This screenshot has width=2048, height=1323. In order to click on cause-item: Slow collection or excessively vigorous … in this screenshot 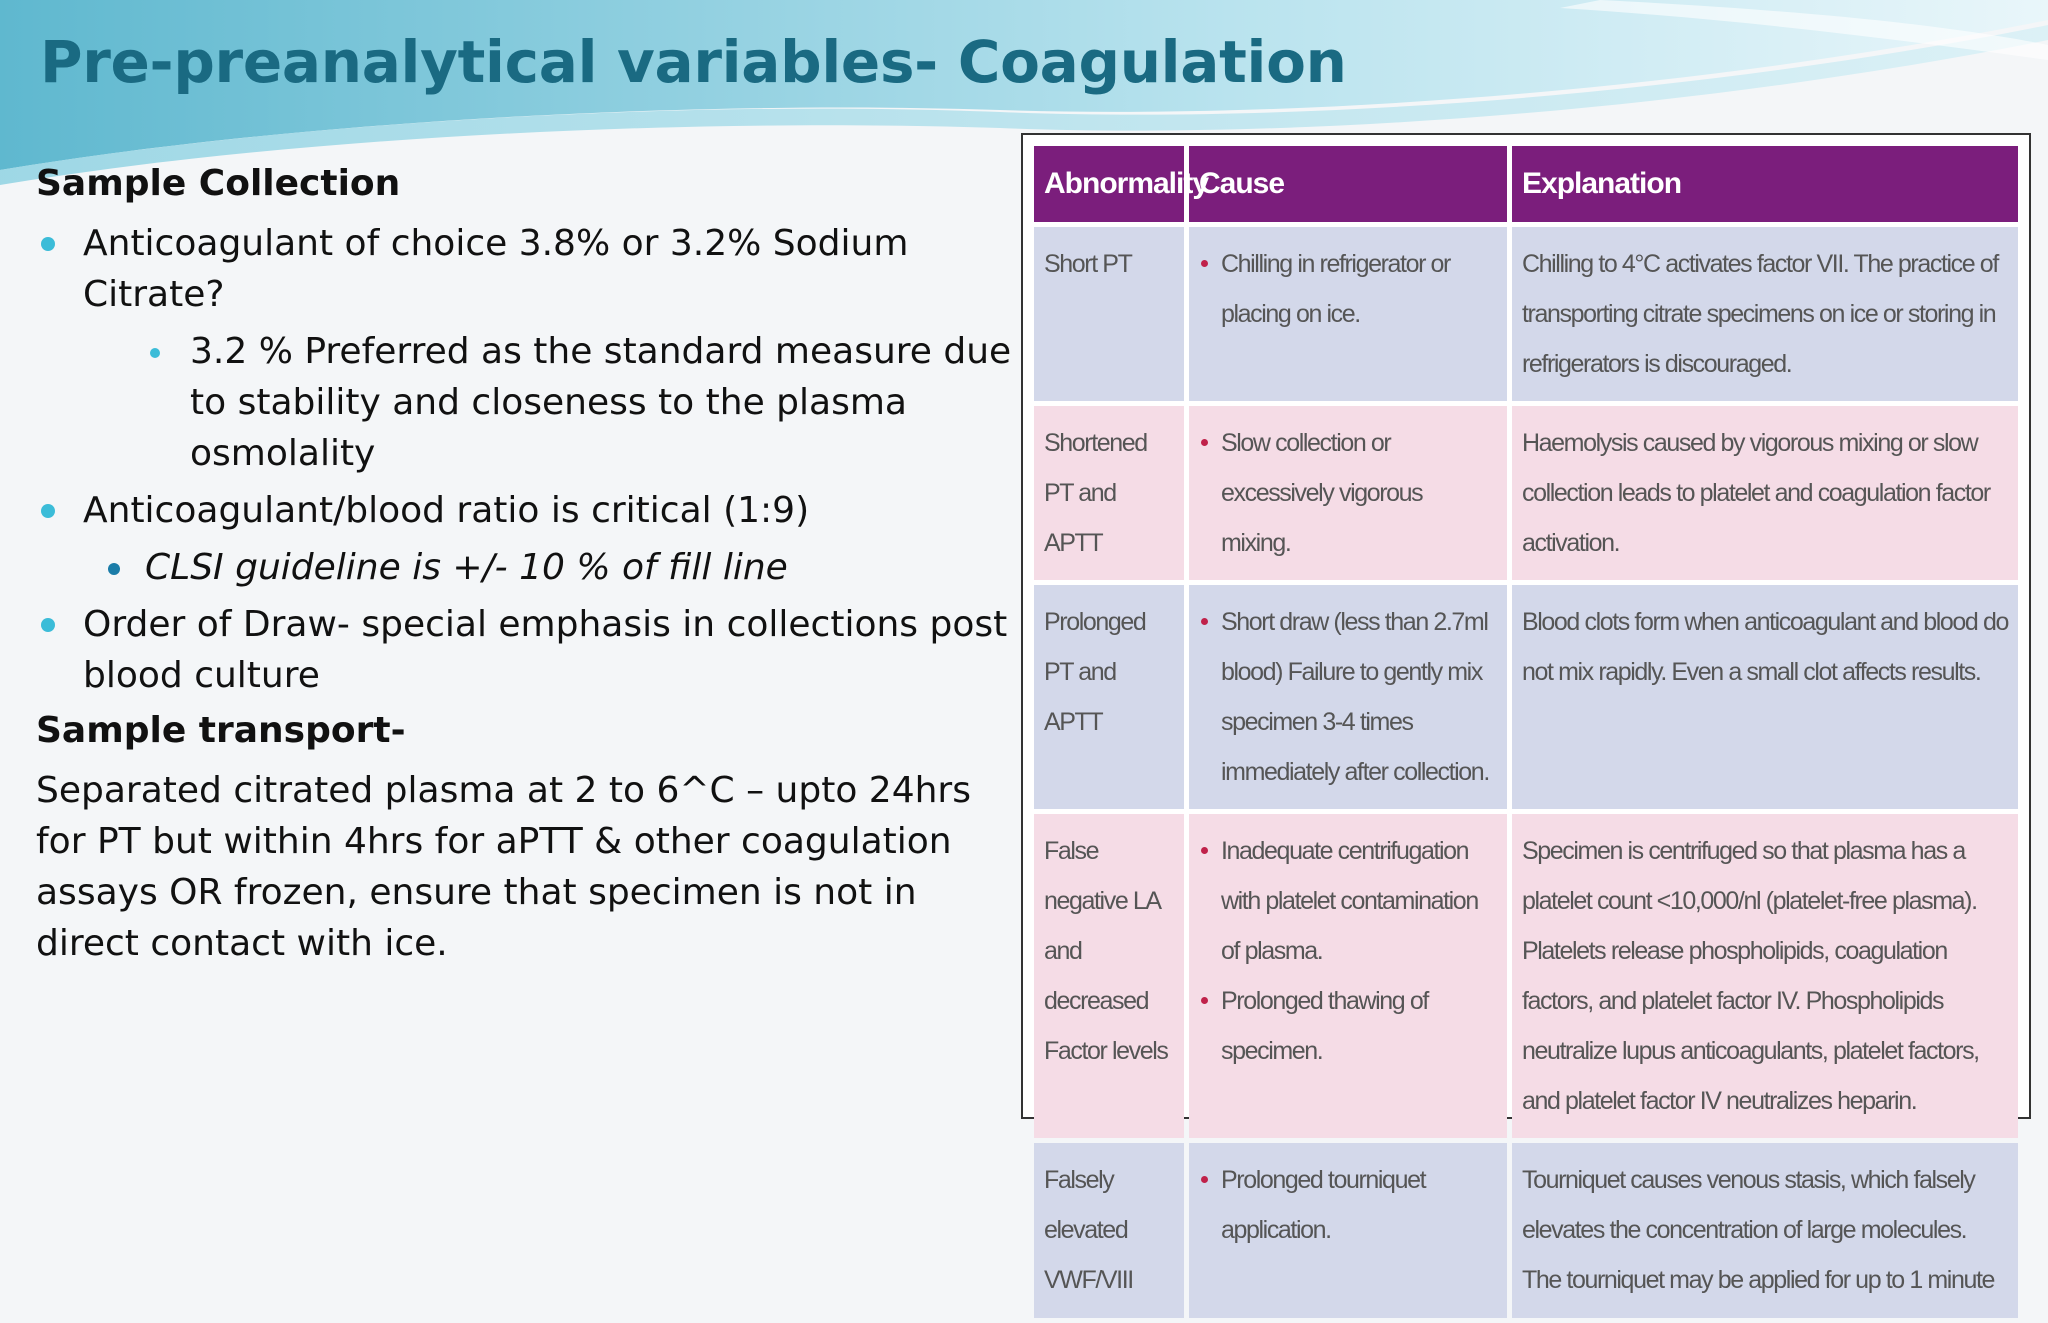, I will do `click(1348, 493)`.